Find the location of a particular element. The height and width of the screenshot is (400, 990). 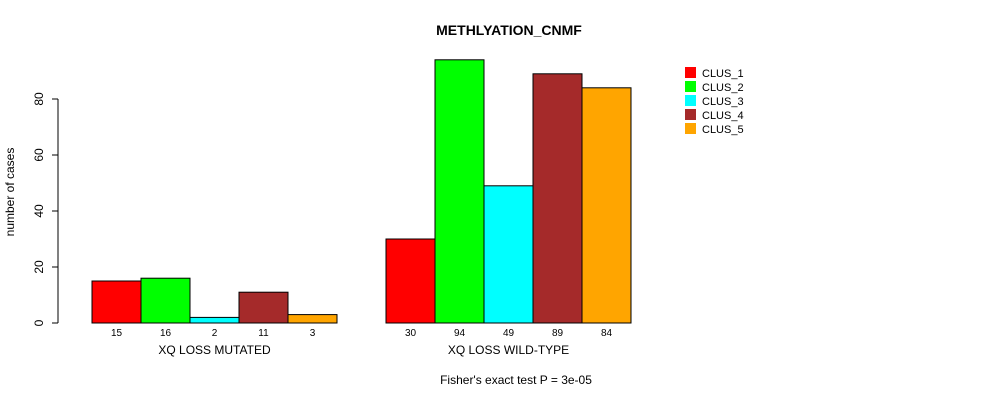

legend-label: CLUS_2 is located at coordinates (723, 88).